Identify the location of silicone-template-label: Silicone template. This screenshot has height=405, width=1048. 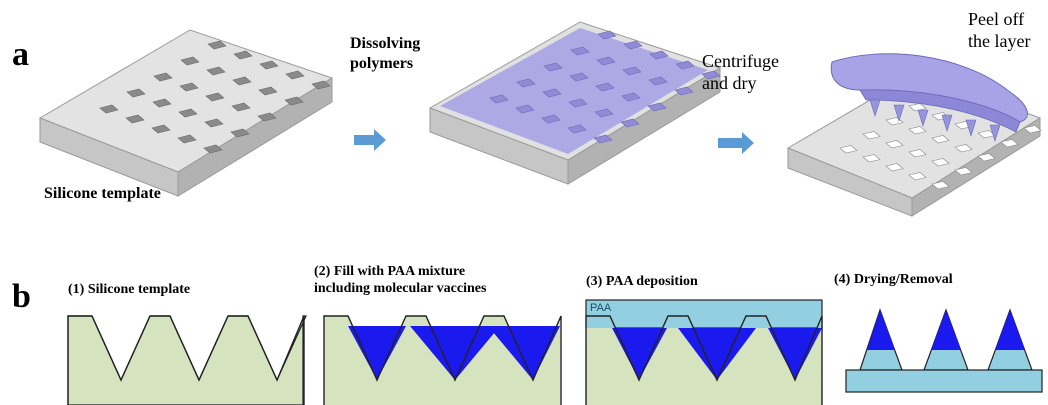
(102, 193).